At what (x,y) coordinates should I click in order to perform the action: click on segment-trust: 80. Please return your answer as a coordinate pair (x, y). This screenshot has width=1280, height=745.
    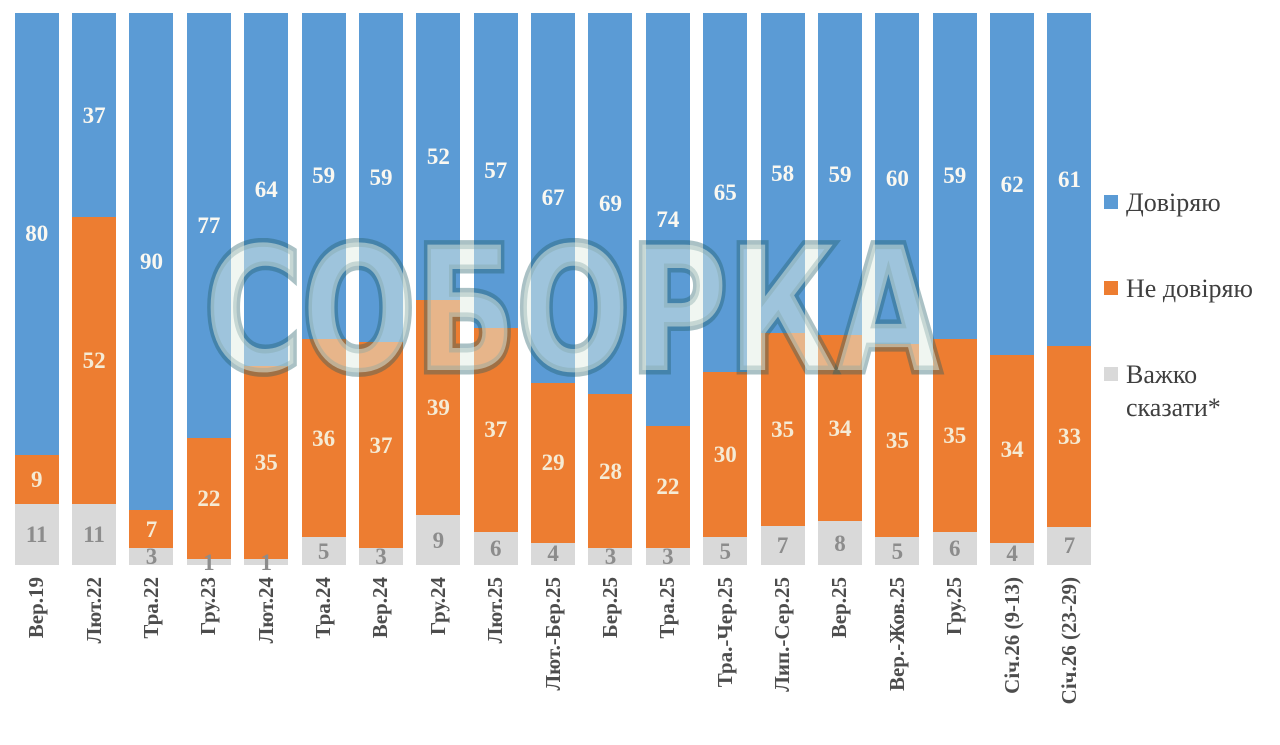
    Looking at the image, I should click on (36, 234).